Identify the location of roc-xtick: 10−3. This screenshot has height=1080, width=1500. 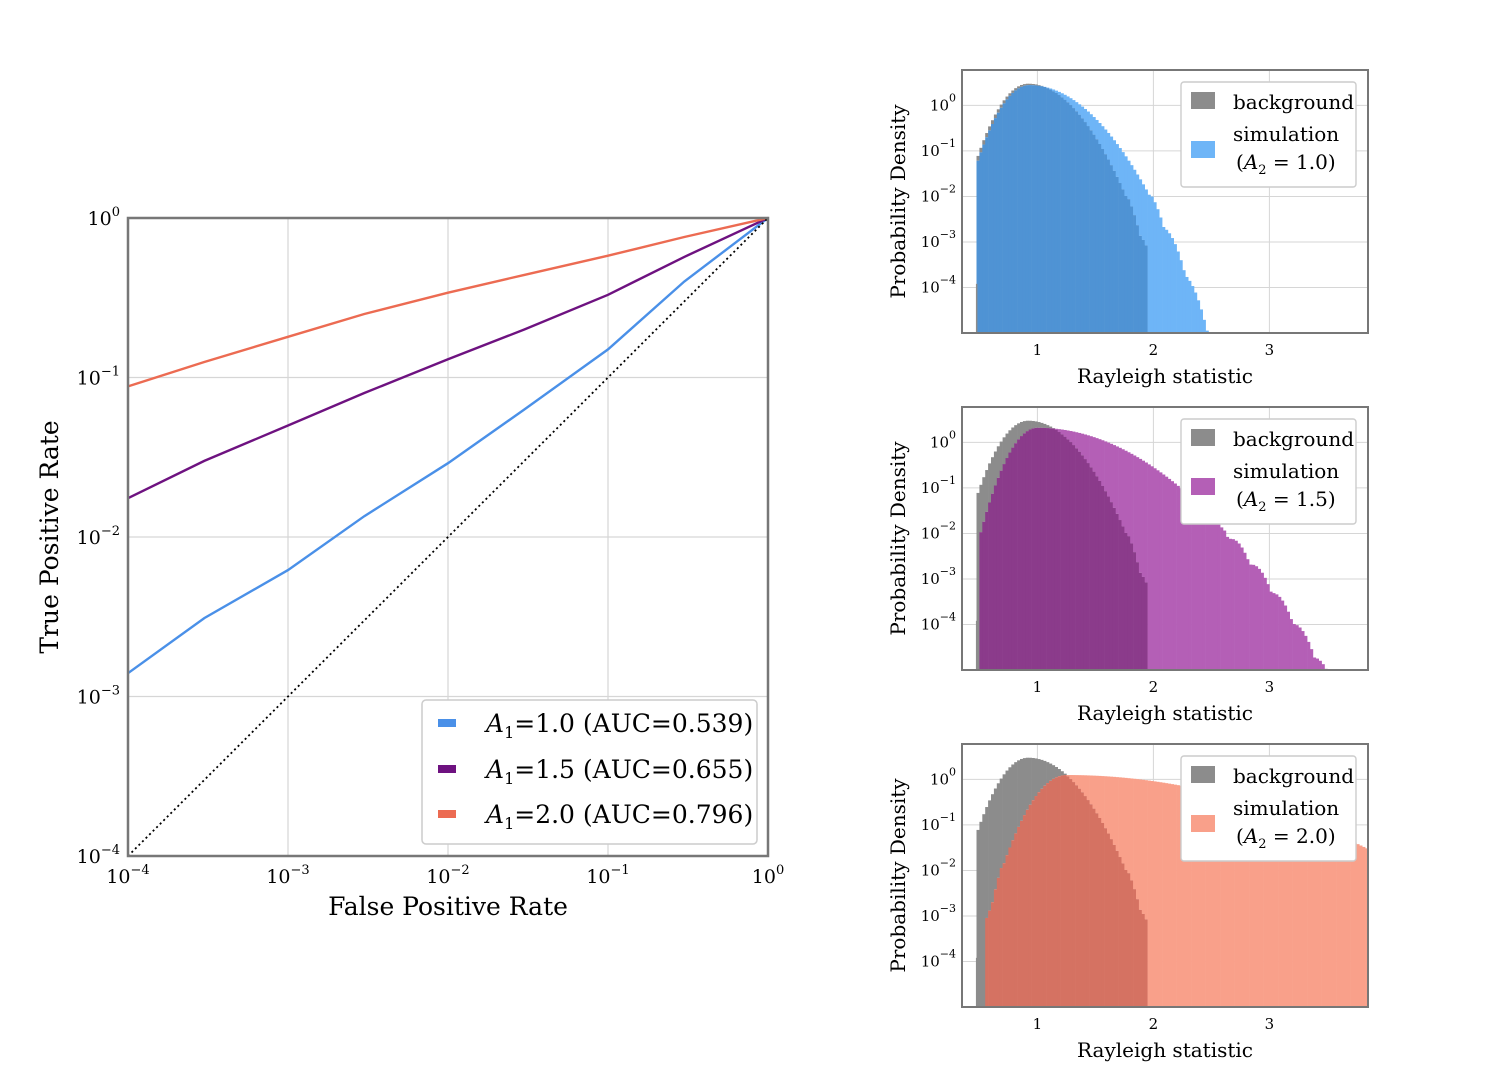
(287, 875).